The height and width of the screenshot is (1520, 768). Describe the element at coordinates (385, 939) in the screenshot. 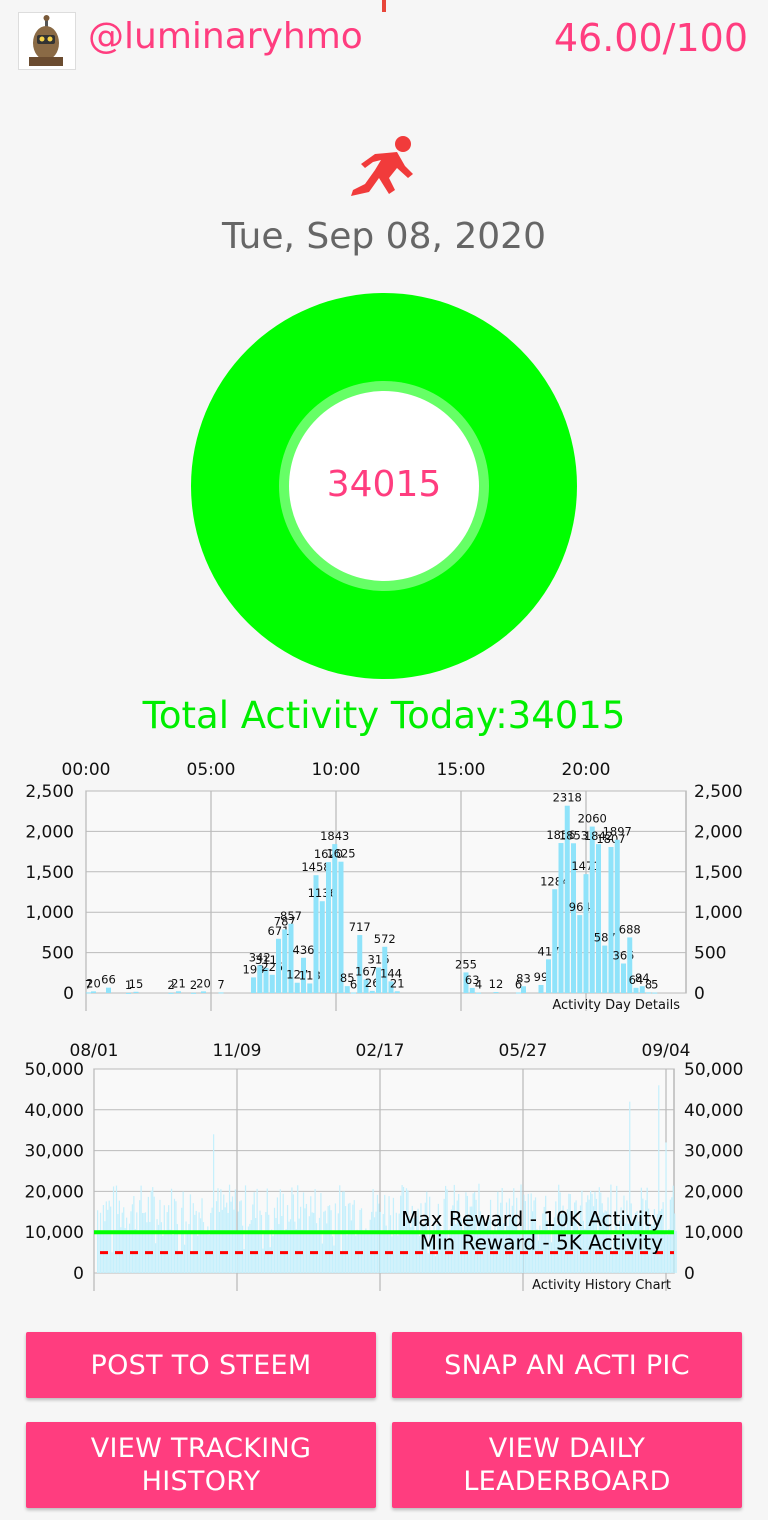

I see `bar-value-label: 572` at that location.